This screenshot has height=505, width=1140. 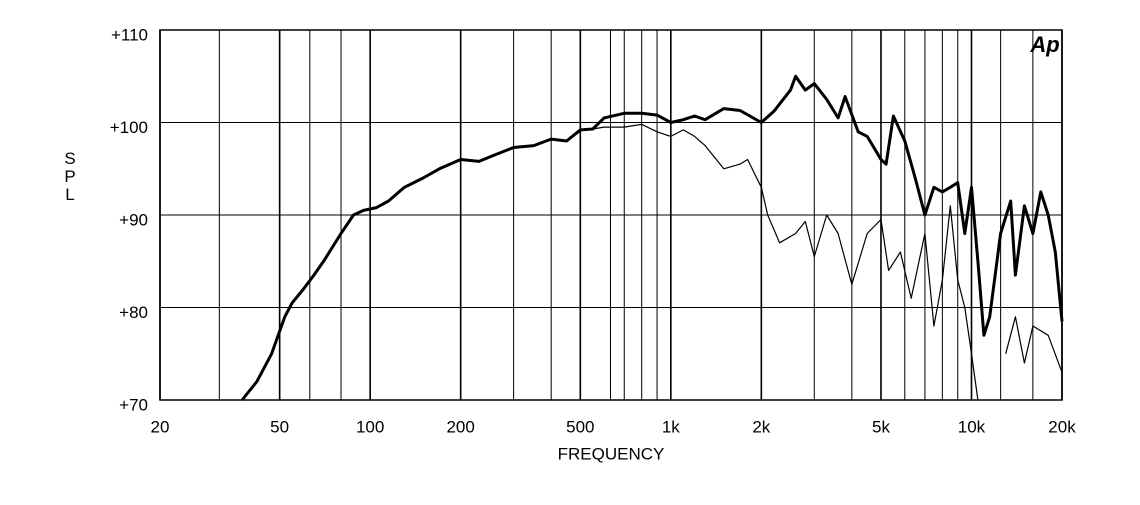 I want to click on x-tick-label: 1k, so click(x=671, y=426).